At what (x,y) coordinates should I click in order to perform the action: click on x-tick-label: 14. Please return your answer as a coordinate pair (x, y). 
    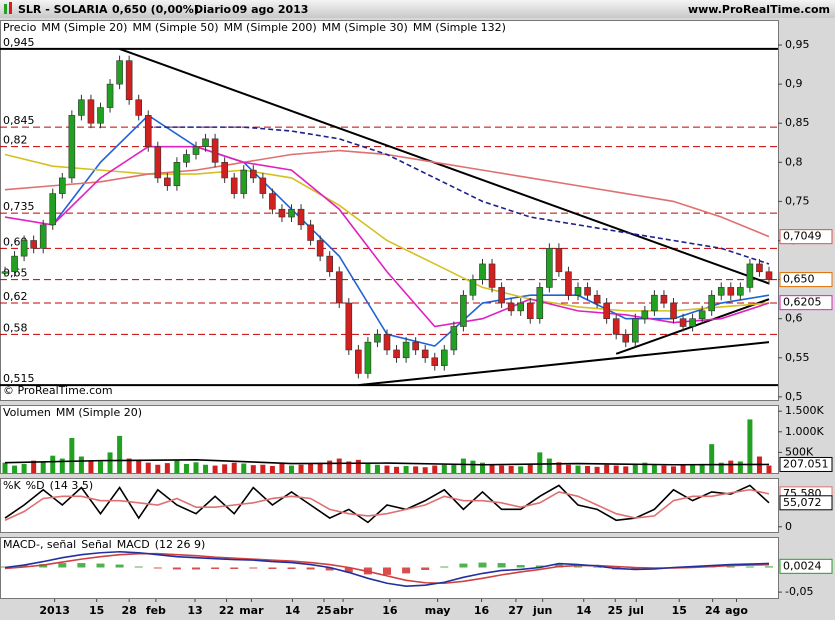
    Looking at the image, I should click on (584, 610).